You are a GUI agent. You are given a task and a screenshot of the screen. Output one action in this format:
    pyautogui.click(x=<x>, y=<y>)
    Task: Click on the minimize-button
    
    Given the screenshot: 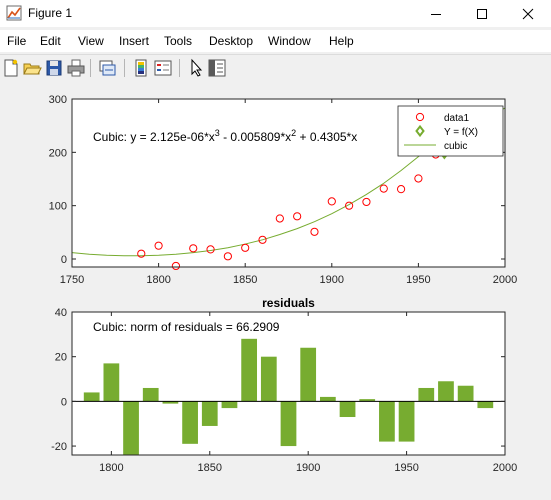 What is the action you would take?
    pyautogui.click(x=436, y=13)
    